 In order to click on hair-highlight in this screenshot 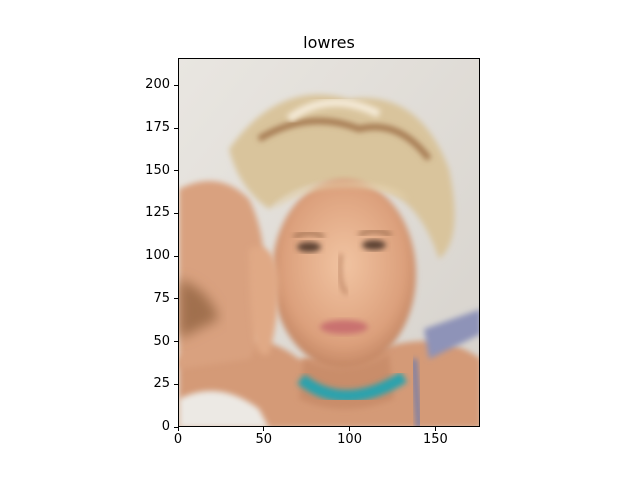, I will do `click(333, 110)`.